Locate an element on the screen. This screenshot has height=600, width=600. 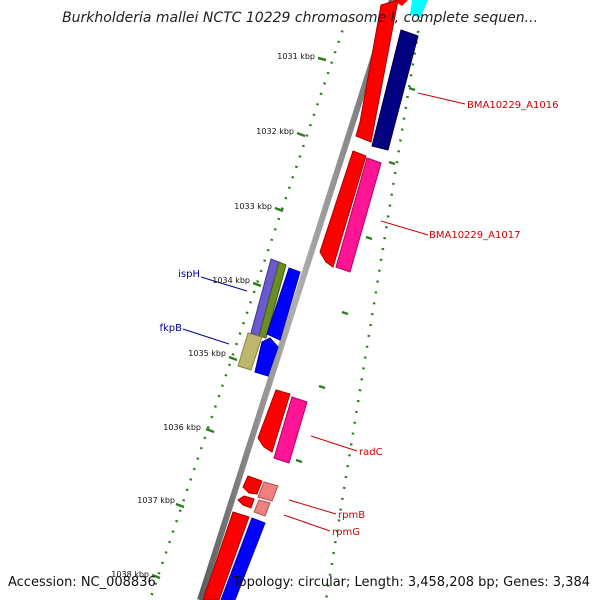
cds-bma1016-forward is located at coordinates (377, 71).